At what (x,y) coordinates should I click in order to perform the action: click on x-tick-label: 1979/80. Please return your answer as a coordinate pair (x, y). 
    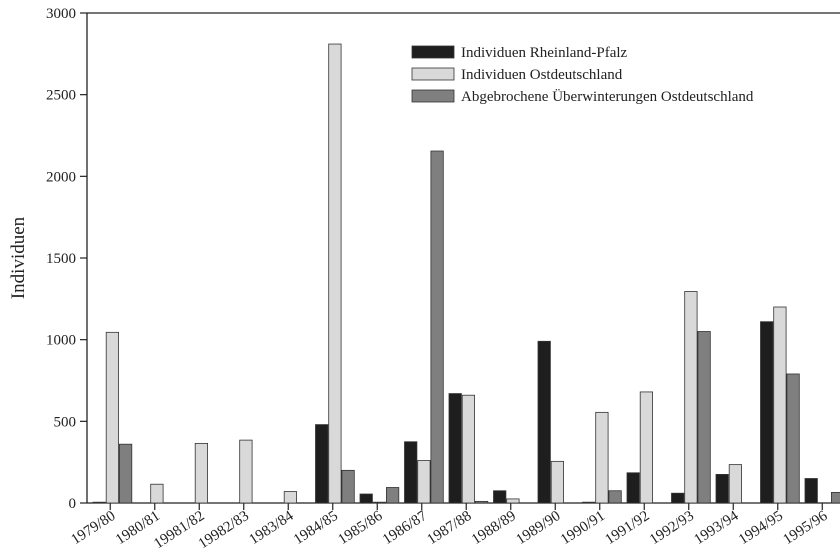
    Looking at the image, I should click on (93, 528).